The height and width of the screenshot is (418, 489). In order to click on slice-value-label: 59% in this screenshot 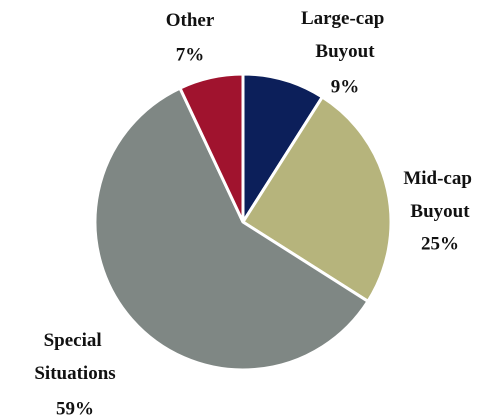, I will do `click(75, 408)`.